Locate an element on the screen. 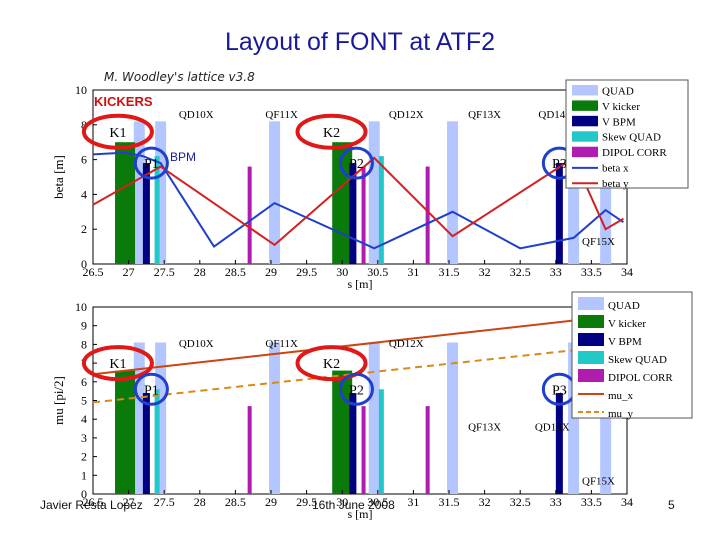 This screenshot has height=540, width=720. x-tick-label: 27 is located at coordinates (129, 502).